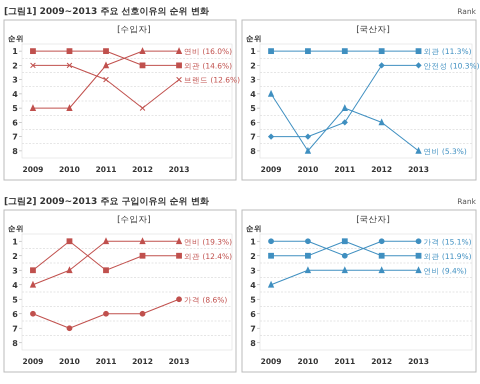  I want to click on text: [그림1] 2009~2013 주요 선호이유의 순위 변화, so click(106, 12).